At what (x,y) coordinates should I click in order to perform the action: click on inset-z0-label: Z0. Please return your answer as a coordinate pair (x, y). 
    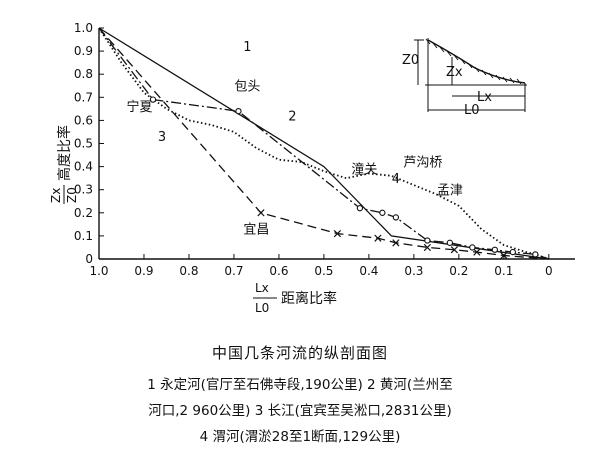
    Looking at the image, I should click on (410, 60).